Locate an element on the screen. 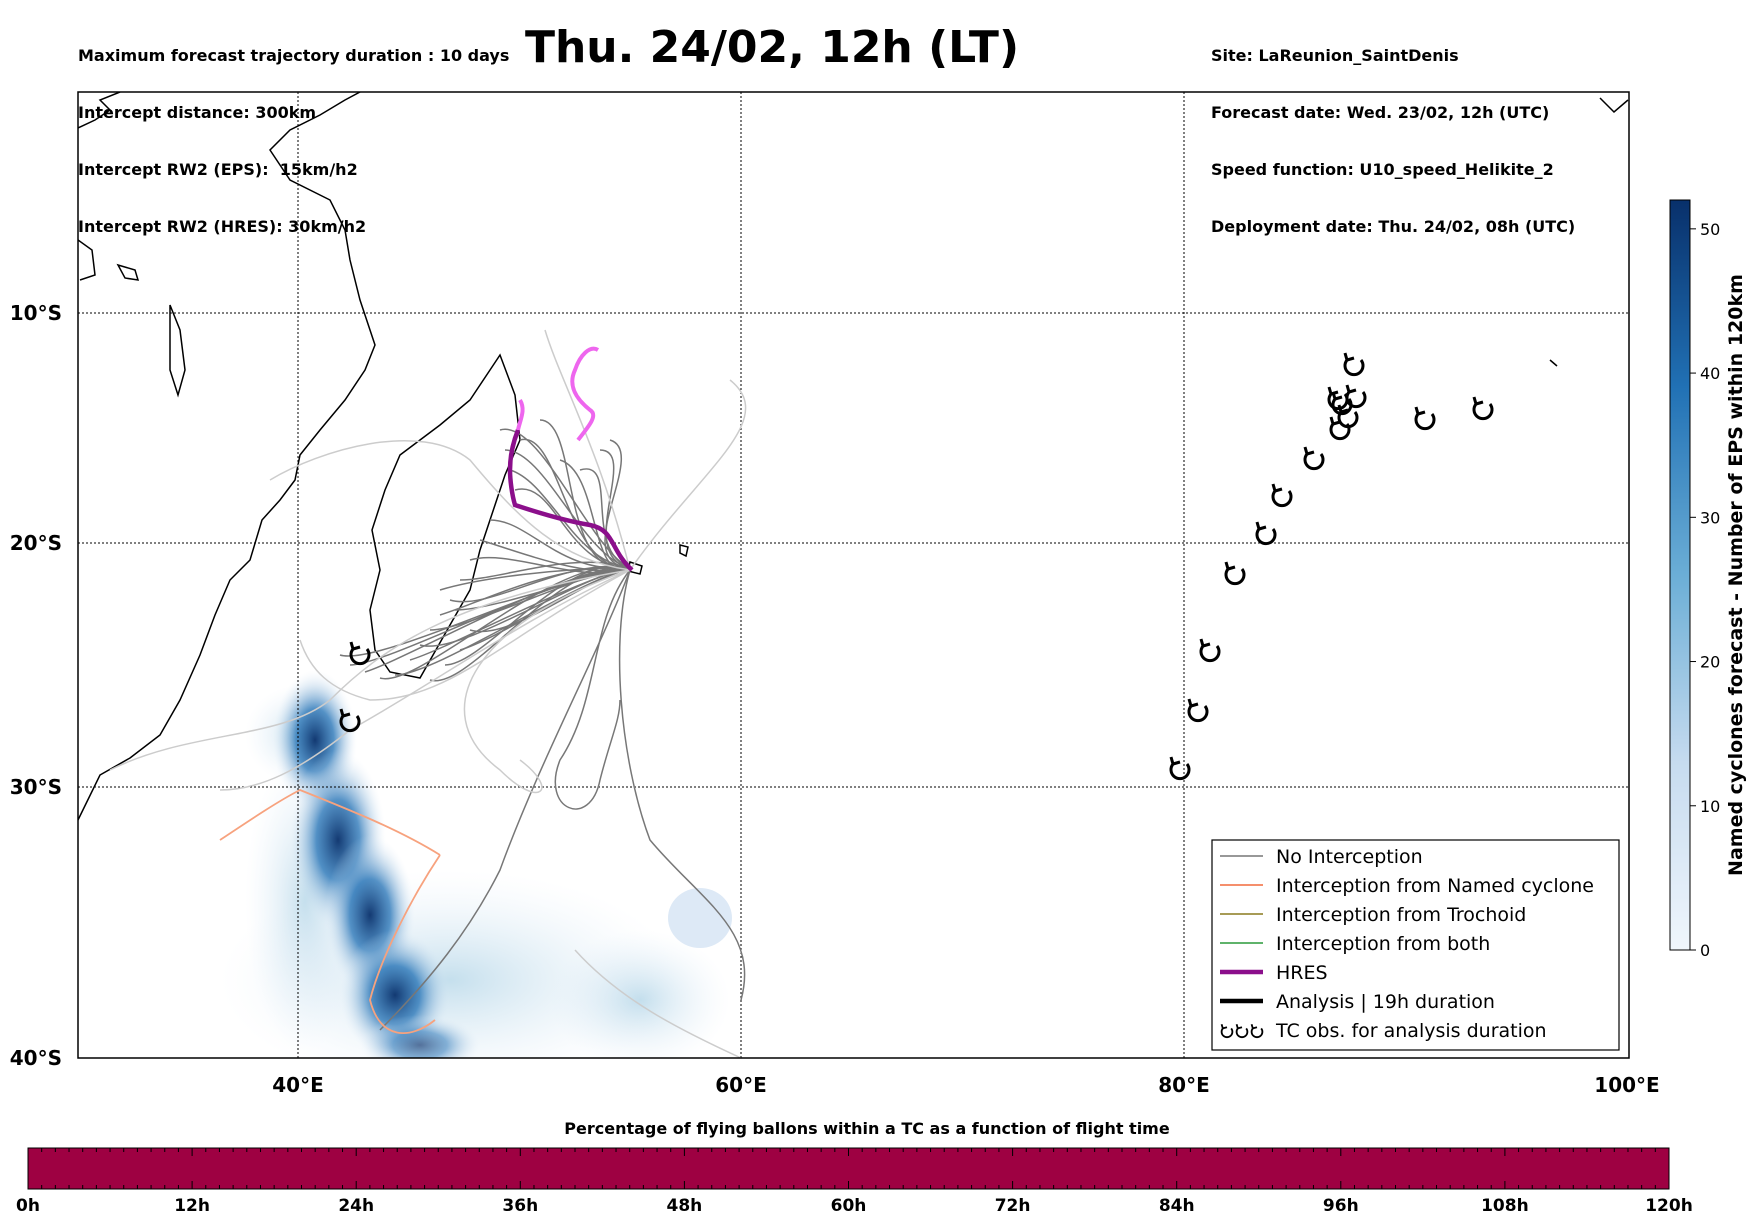  lon-label-60e: 60°E is located at coordinates (741, 1085).